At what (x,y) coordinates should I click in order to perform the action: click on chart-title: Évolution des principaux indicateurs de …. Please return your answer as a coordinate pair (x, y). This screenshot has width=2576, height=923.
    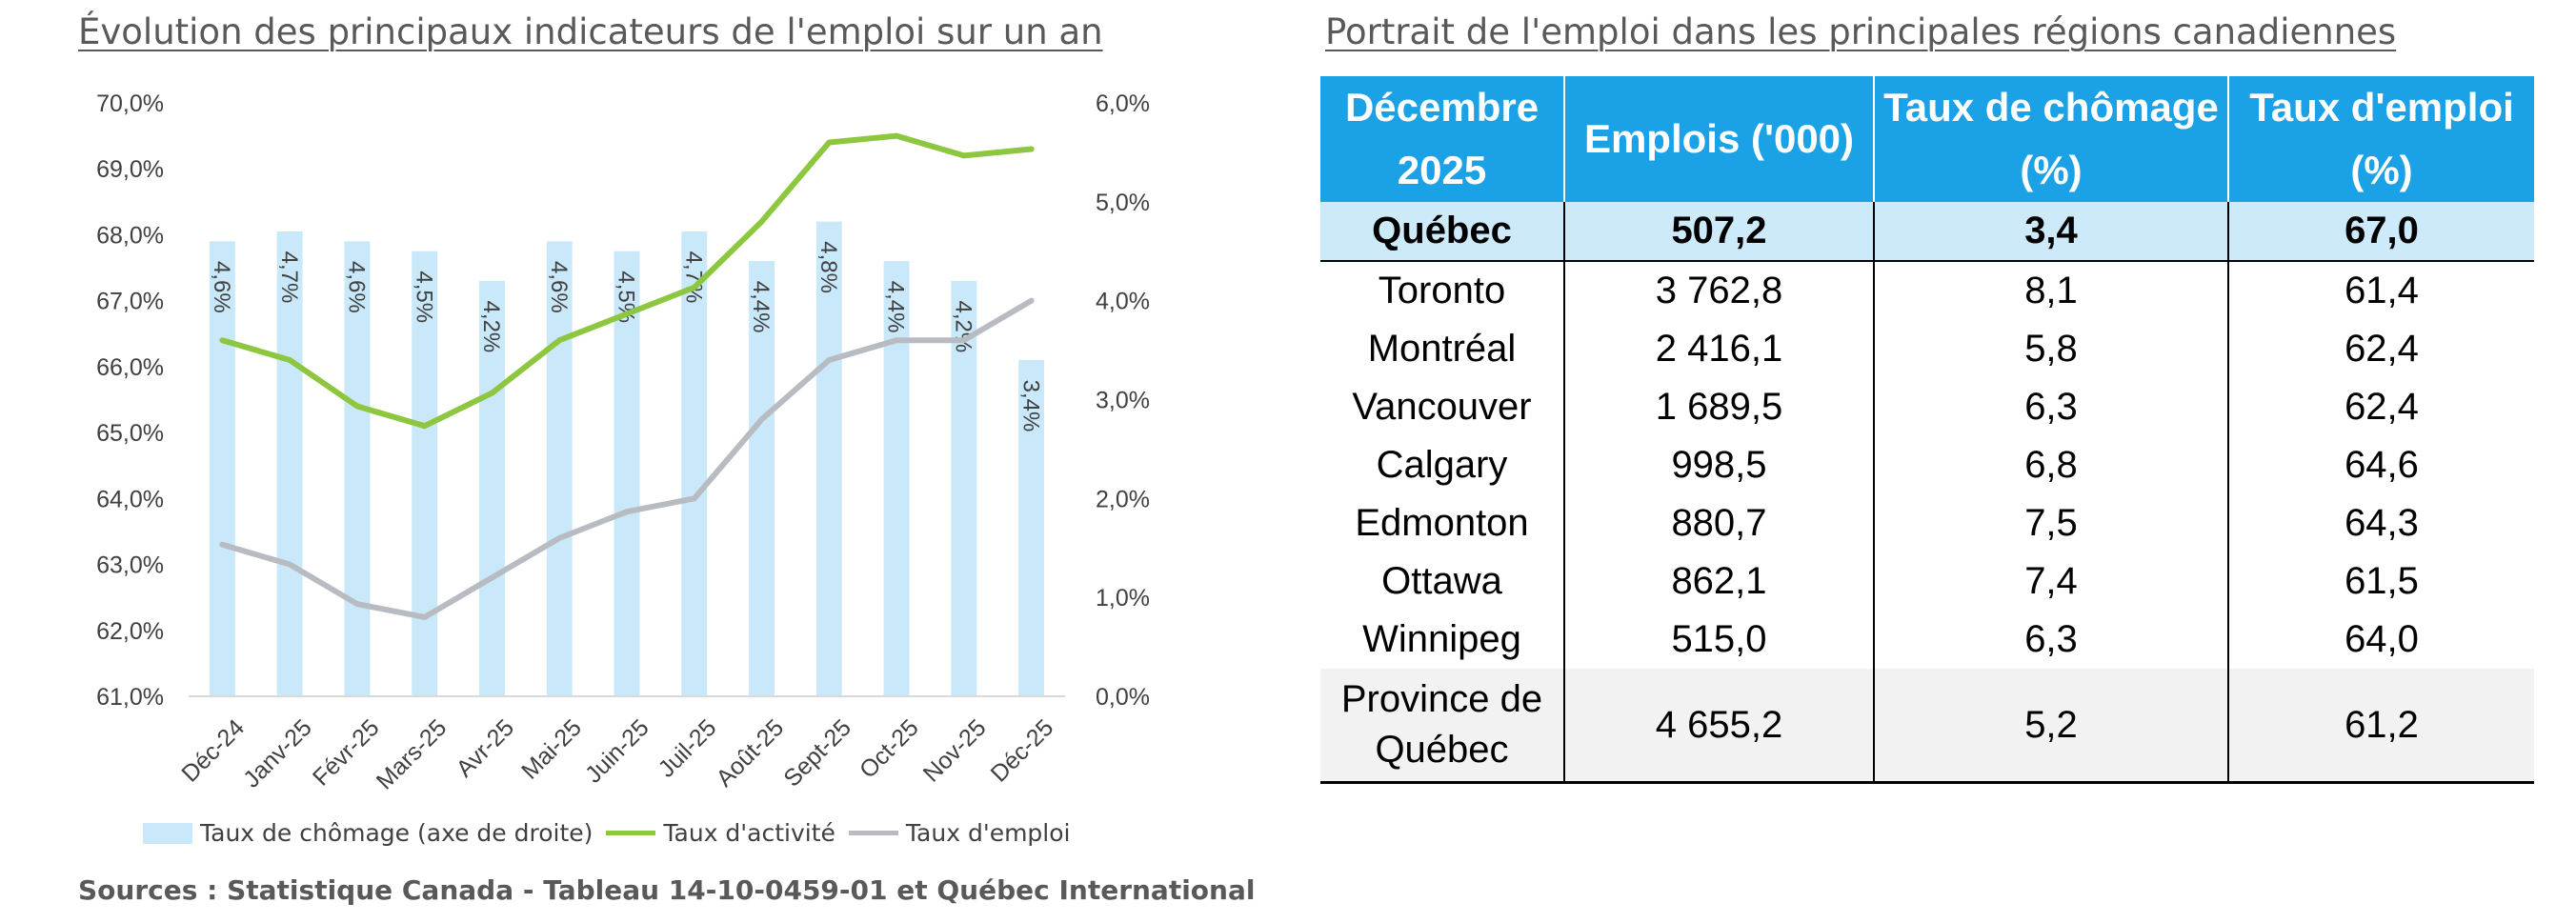
    Looking at the image, I should click on (590, 31).